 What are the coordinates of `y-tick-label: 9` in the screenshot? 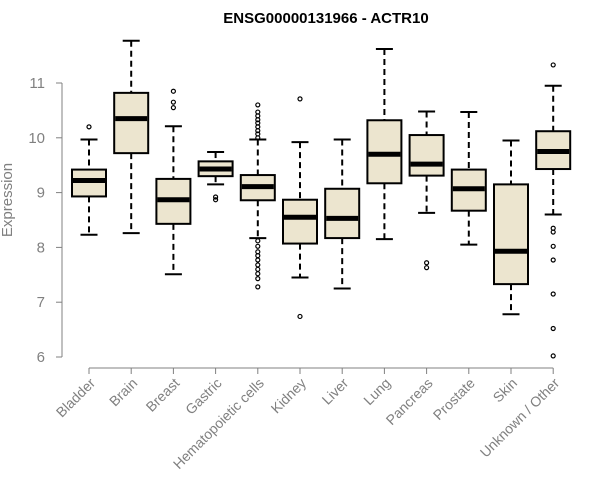 It's located at (41, 193).